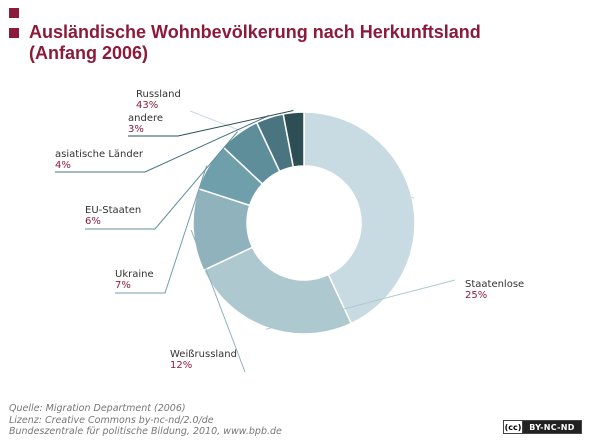 The image size is (590, 440). What do you see at coordinates (494, 284) in the screenshot?
I see `label-staatenlose: Staatenlose` at bounding box center [494, 284].